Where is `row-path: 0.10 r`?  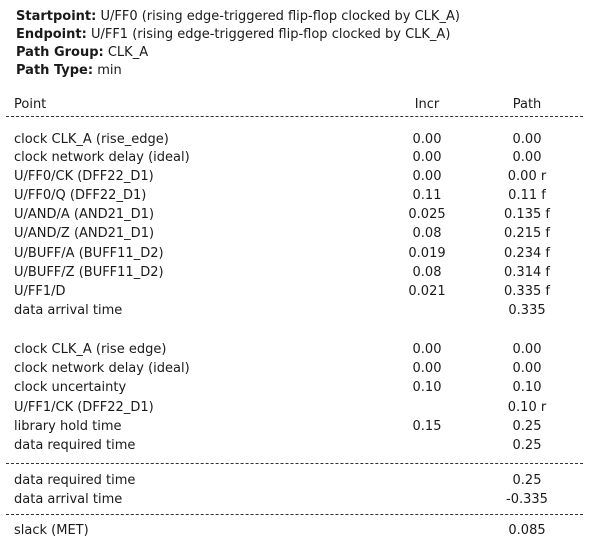 row-path: 0.10 r is located at coordinates (527, 407).